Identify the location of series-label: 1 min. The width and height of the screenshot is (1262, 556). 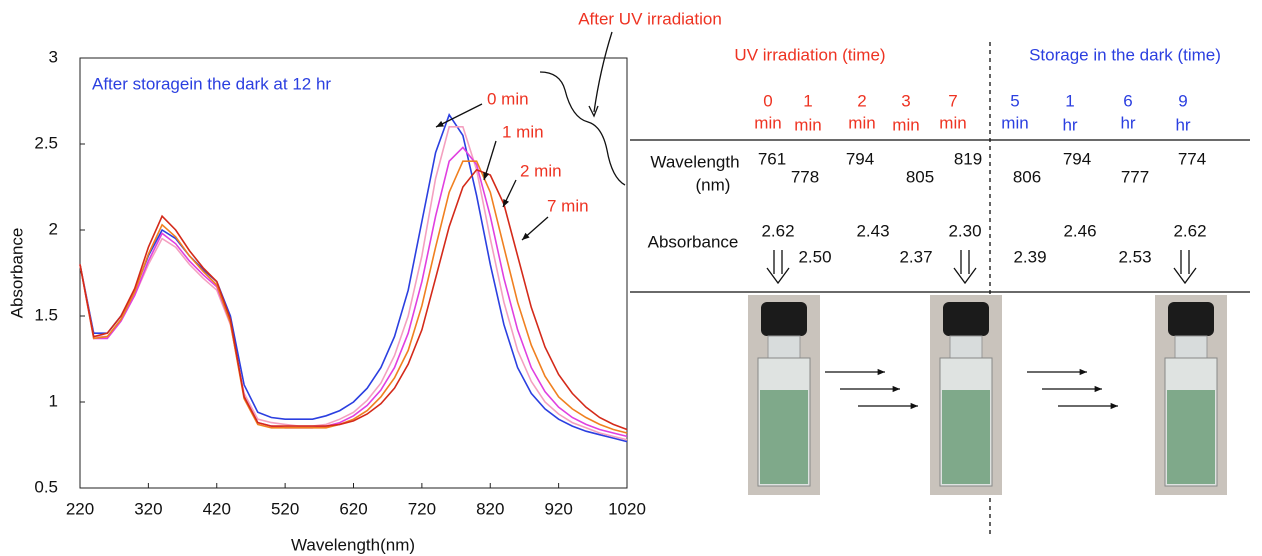
(523, 131).